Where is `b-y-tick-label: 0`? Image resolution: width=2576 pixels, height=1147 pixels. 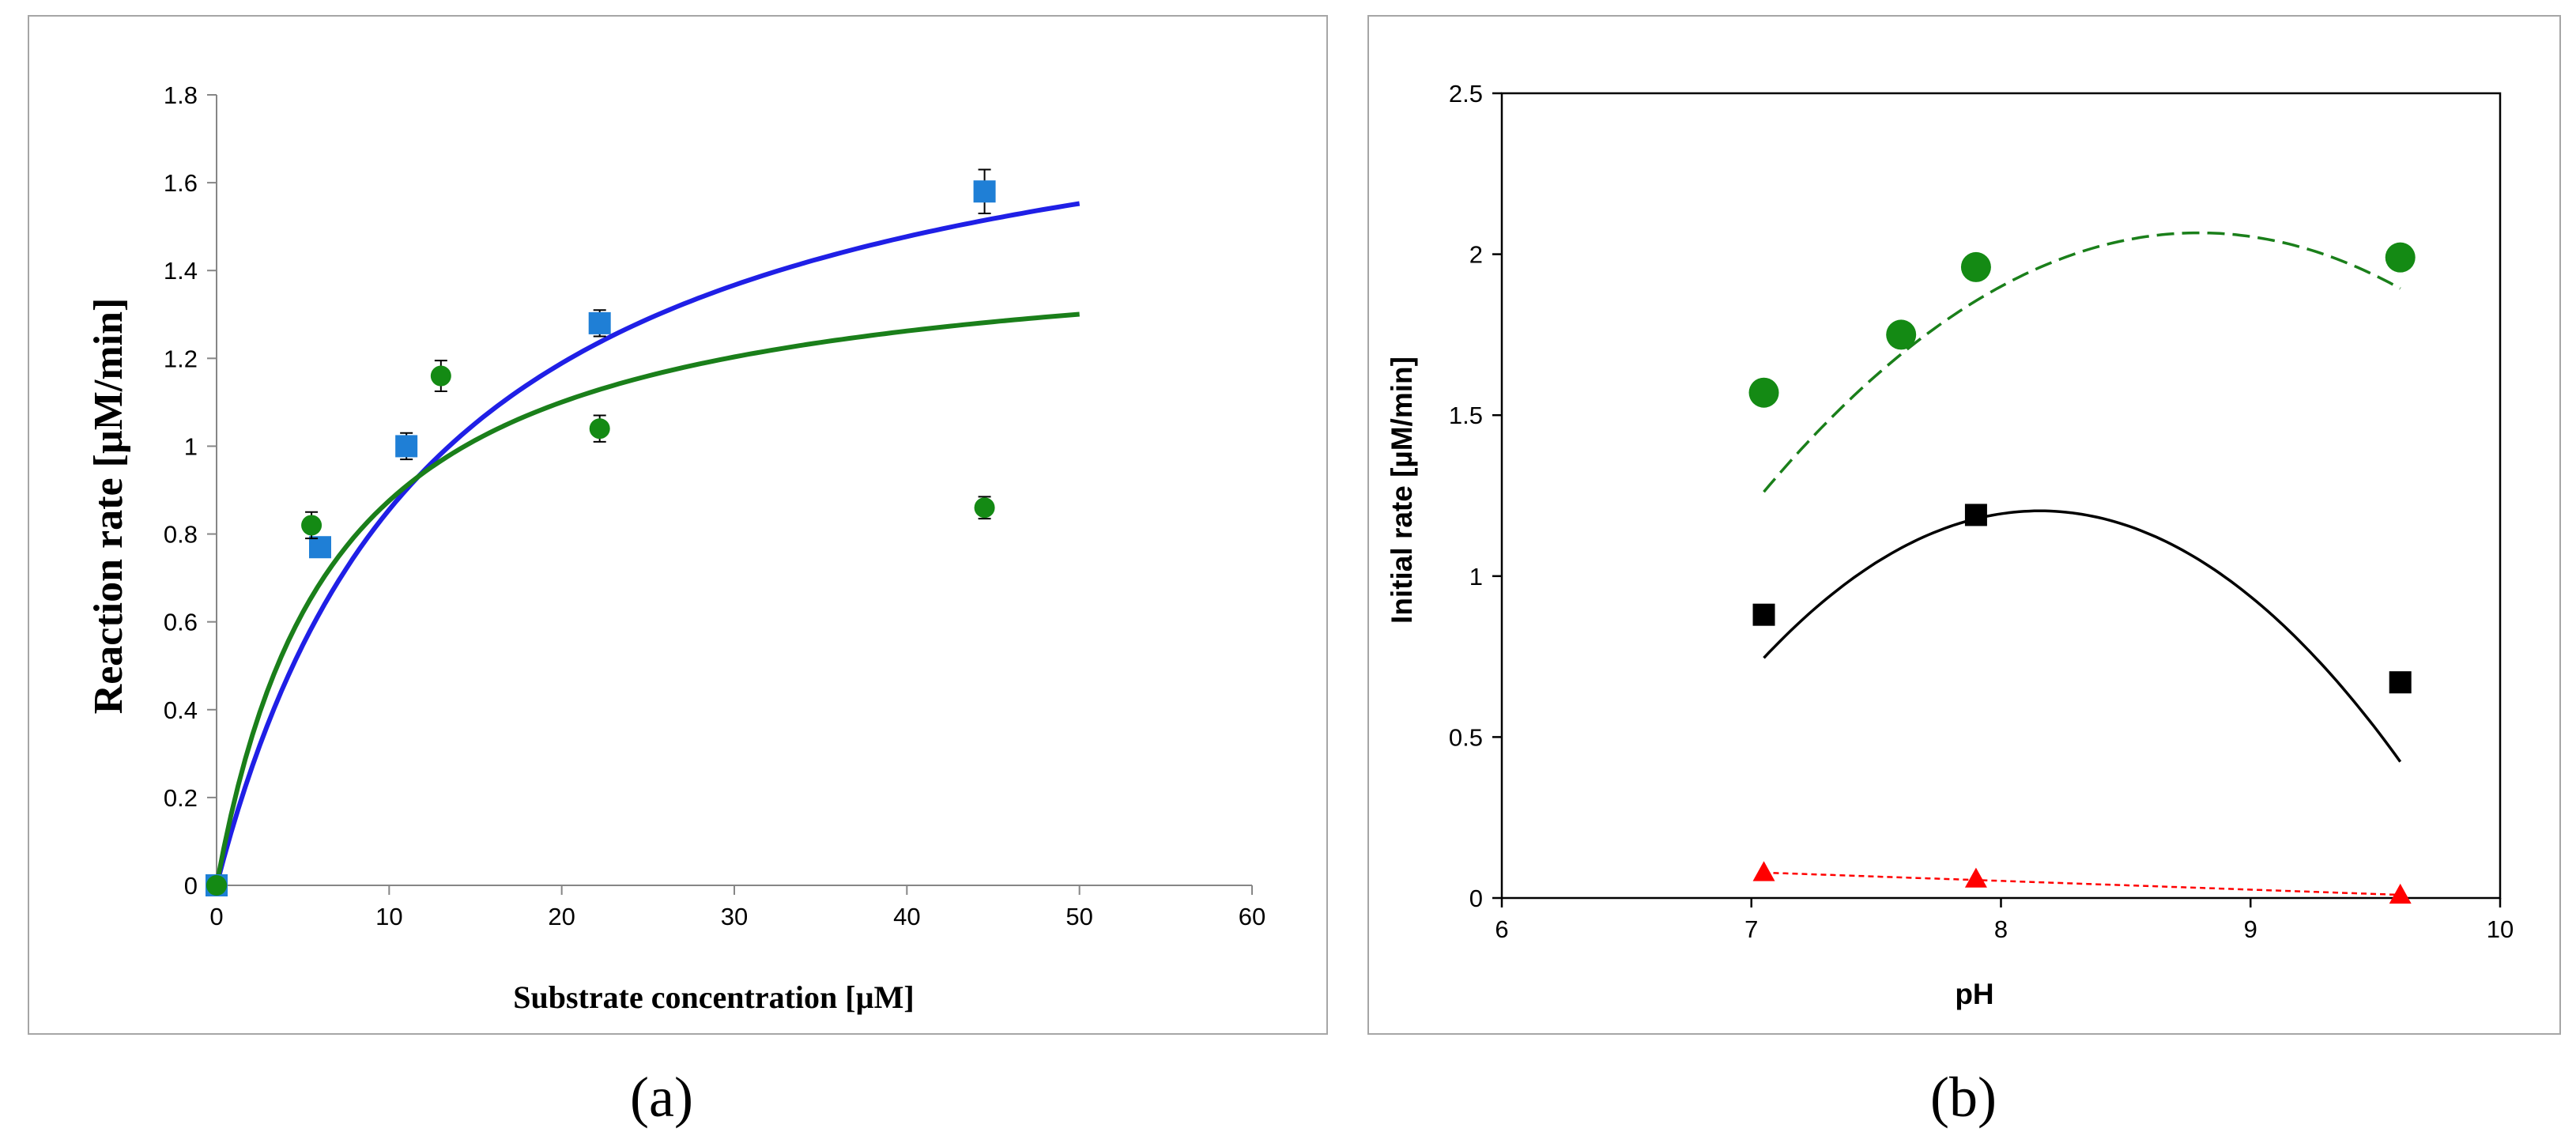
b-y-tick-label: 0 is located at coordinates (1476, 898).